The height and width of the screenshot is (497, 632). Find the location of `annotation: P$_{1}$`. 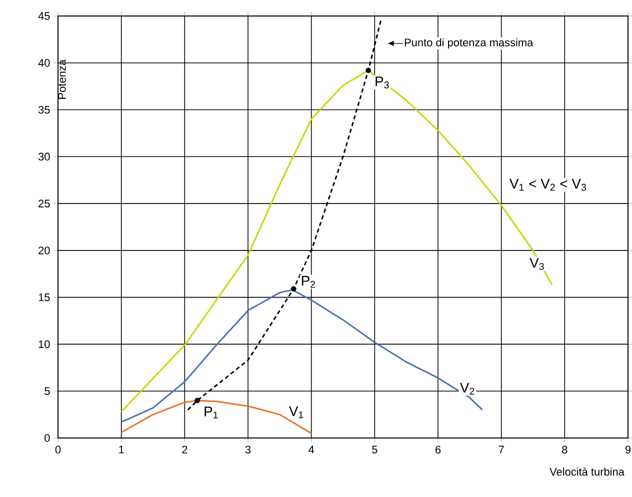

annotation: P$_{1}$ is located at coordinates (211, 412).